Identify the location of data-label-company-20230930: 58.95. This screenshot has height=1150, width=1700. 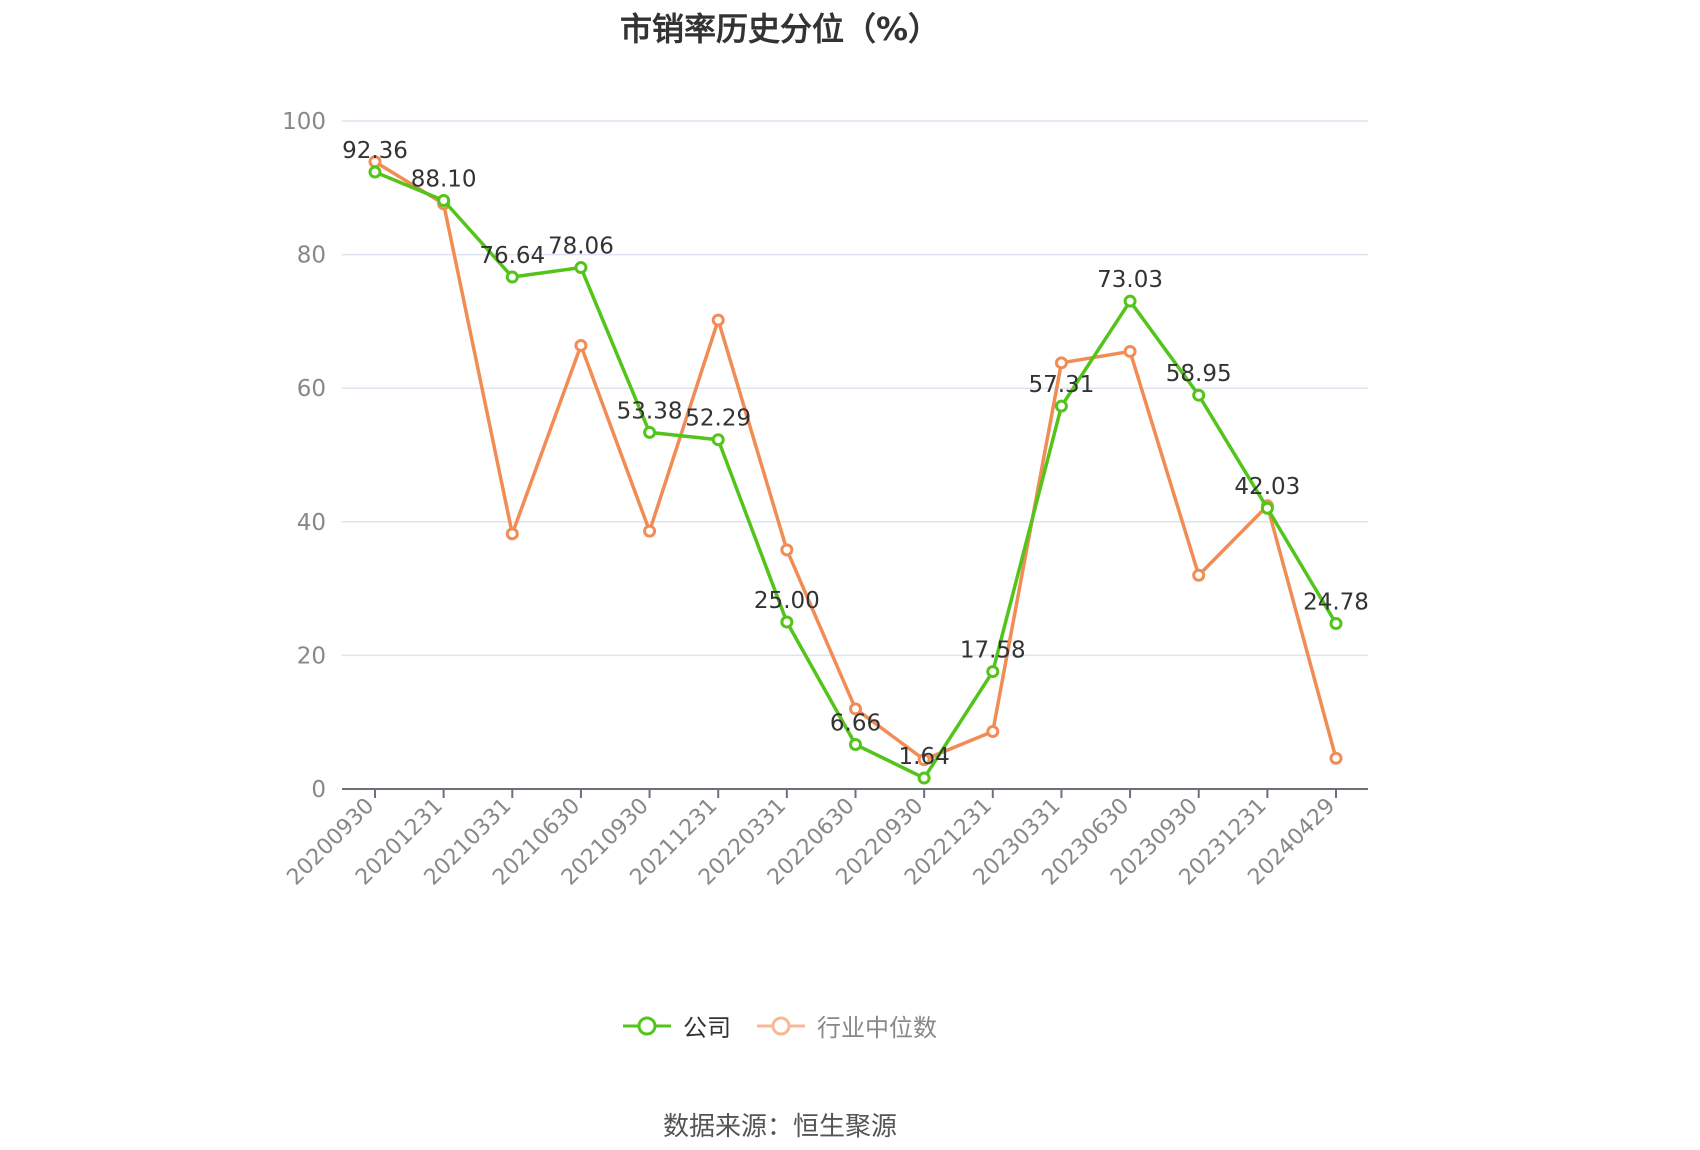
(1199, 374).